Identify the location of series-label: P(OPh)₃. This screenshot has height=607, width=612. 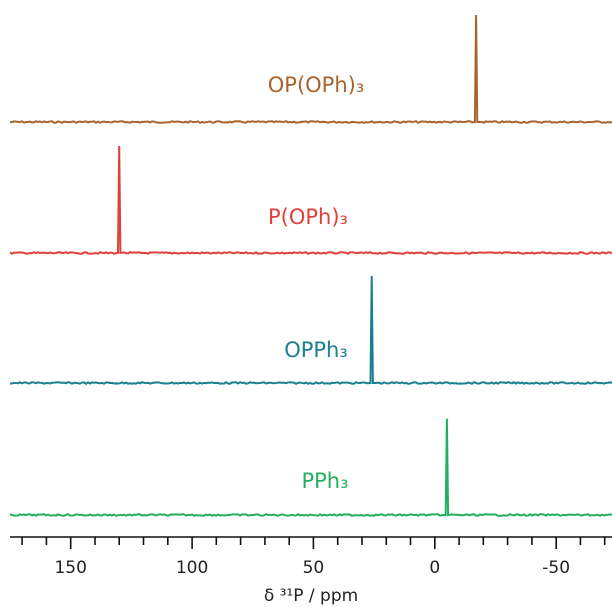
(308, 217).